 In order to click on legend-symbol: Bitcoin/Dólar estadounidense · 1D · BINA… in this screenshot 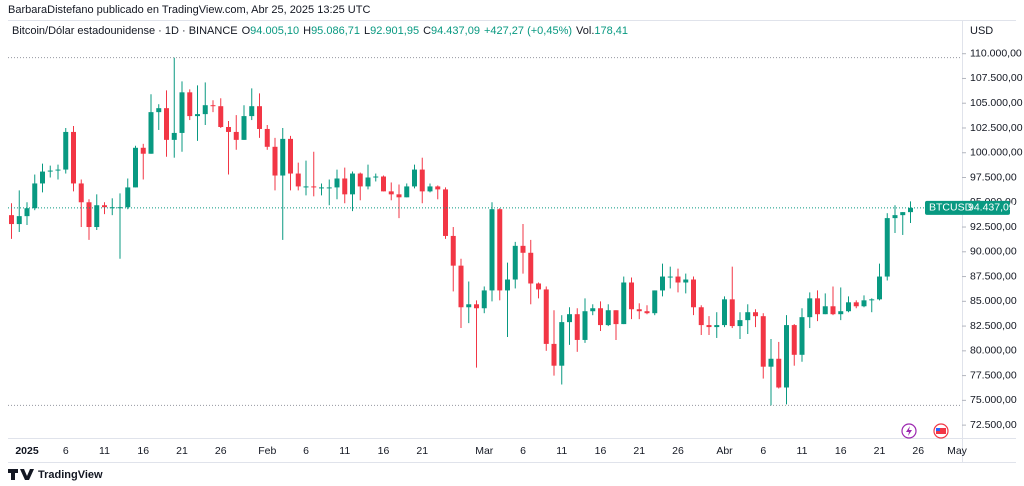, I will do `click(125, 31)`.